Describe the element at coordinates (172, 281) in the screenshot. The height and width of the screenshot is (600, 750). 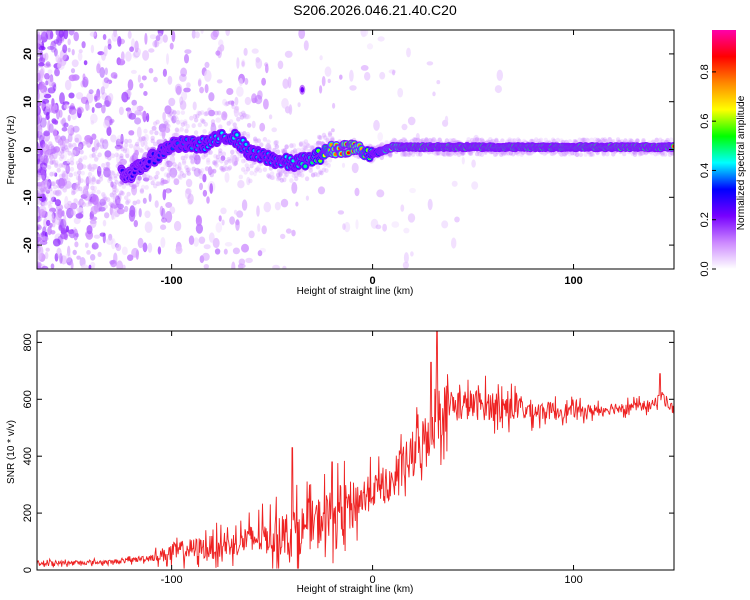
I see `top-x-tick-label: -100` at that location.